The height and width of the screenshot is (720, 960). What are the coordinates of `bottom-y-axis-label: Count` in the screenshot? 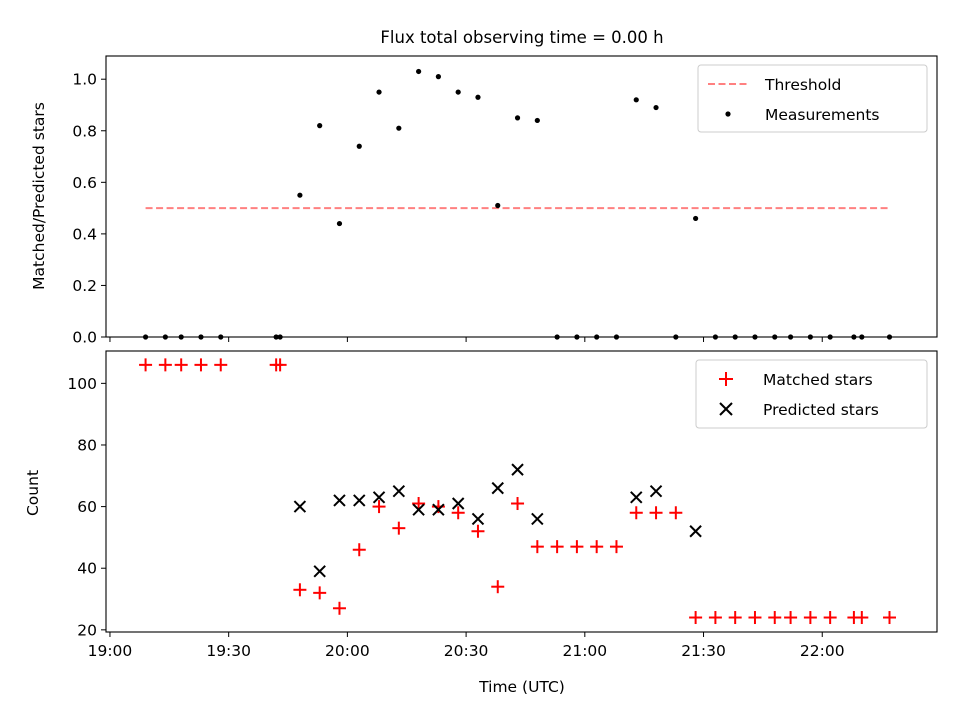 It's located at (33, 493).